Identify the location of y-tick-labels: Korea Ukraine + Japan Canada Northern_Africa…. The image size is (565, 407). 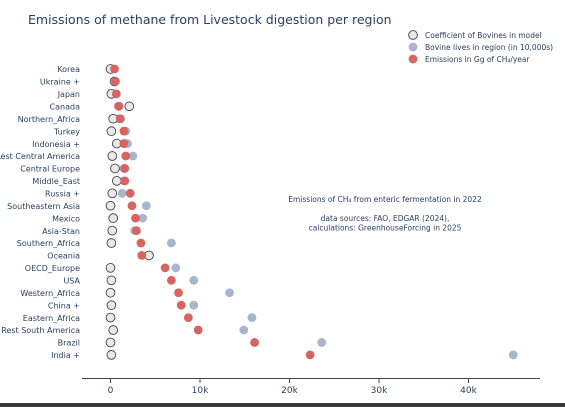
(40, 212).